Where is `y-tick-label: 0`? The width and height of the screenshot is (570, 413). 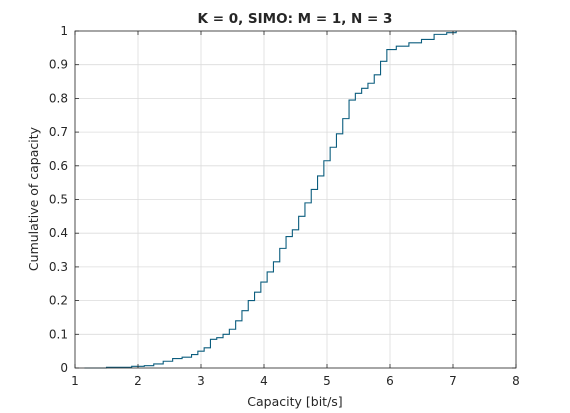
y-tick-label: 0 is located at coordinates (64, 368).